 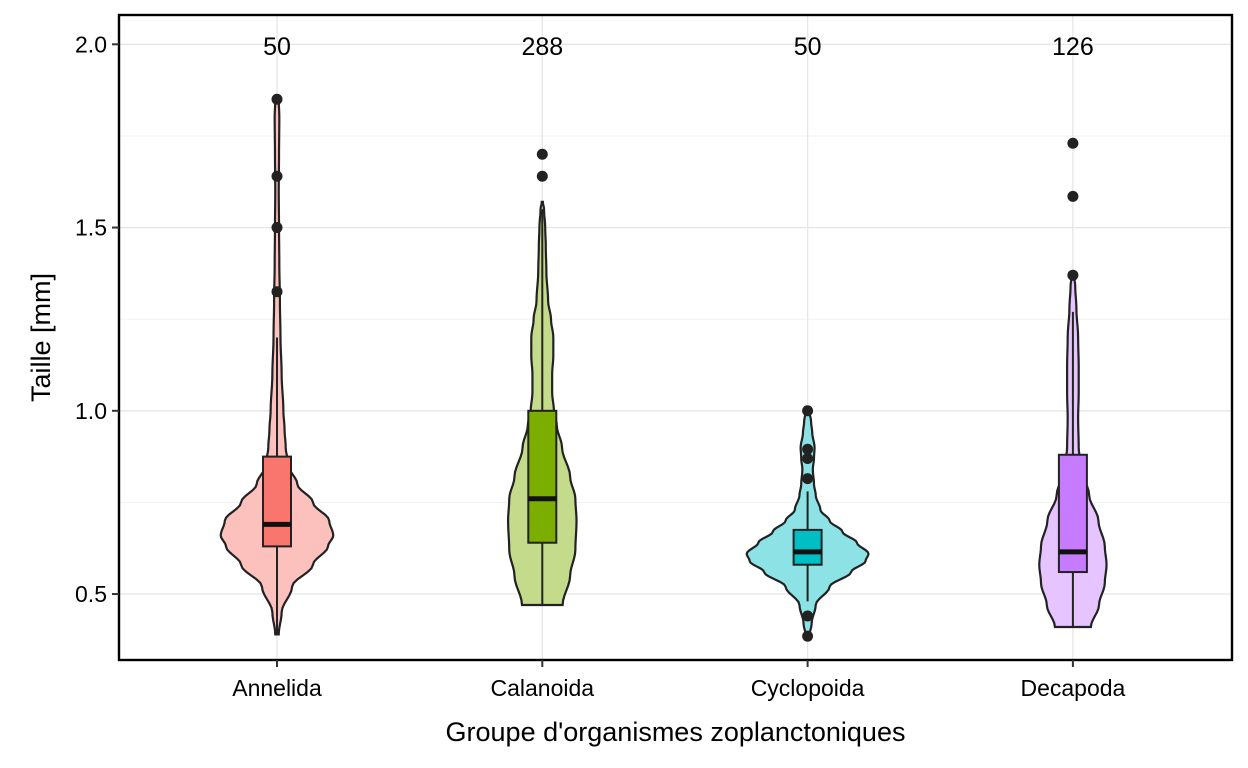 What do you see at coordinates (1072, 688) in the screenshot?
I see `x-tick-label: Decapoda` at bounding box center [1072, 688].